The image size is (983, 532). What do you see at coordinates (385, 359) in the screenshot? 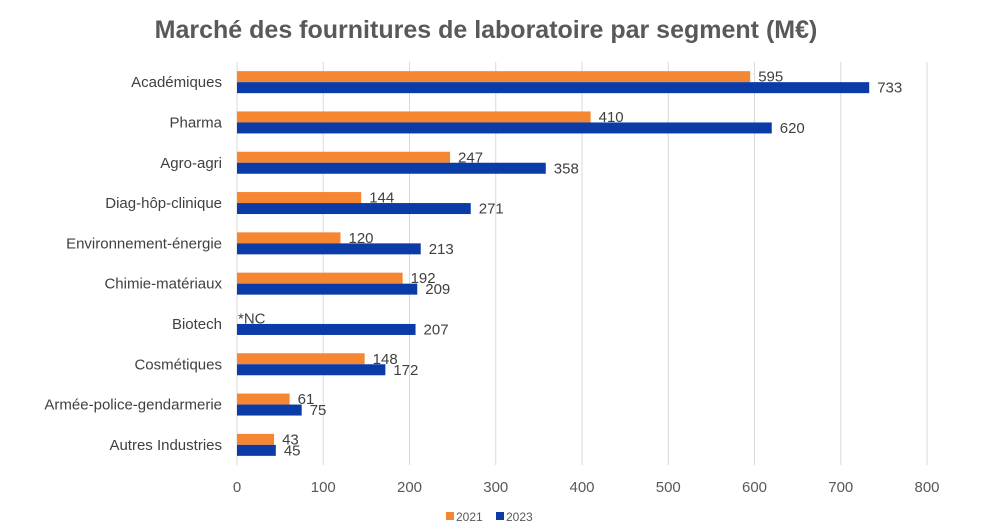
I see `data-label-2021: 148` at bounding box center [385, 359].